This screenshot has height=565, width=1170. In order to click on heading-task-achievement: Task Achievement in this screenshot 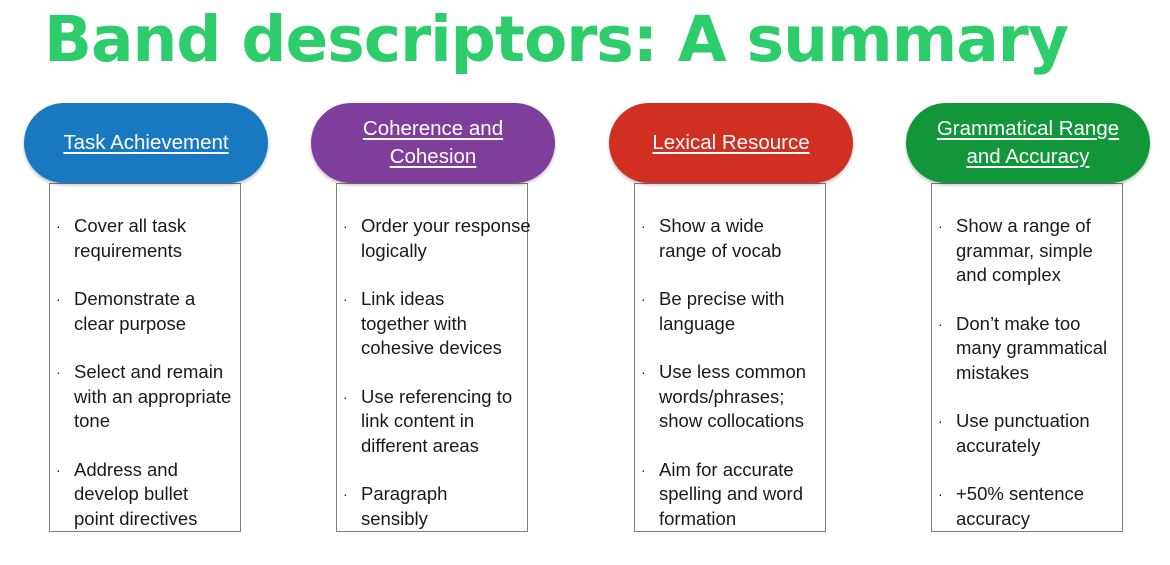, I will do `click(146, 143)`.